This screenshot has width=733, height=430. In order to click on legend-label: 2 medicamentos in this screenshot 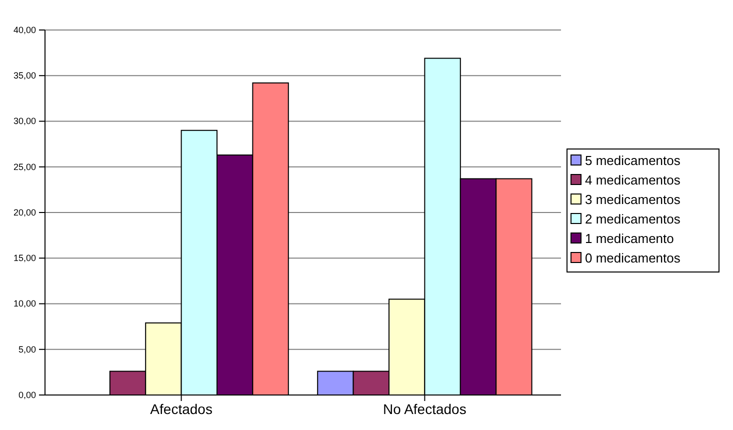, I will do `click(633, 219)`.